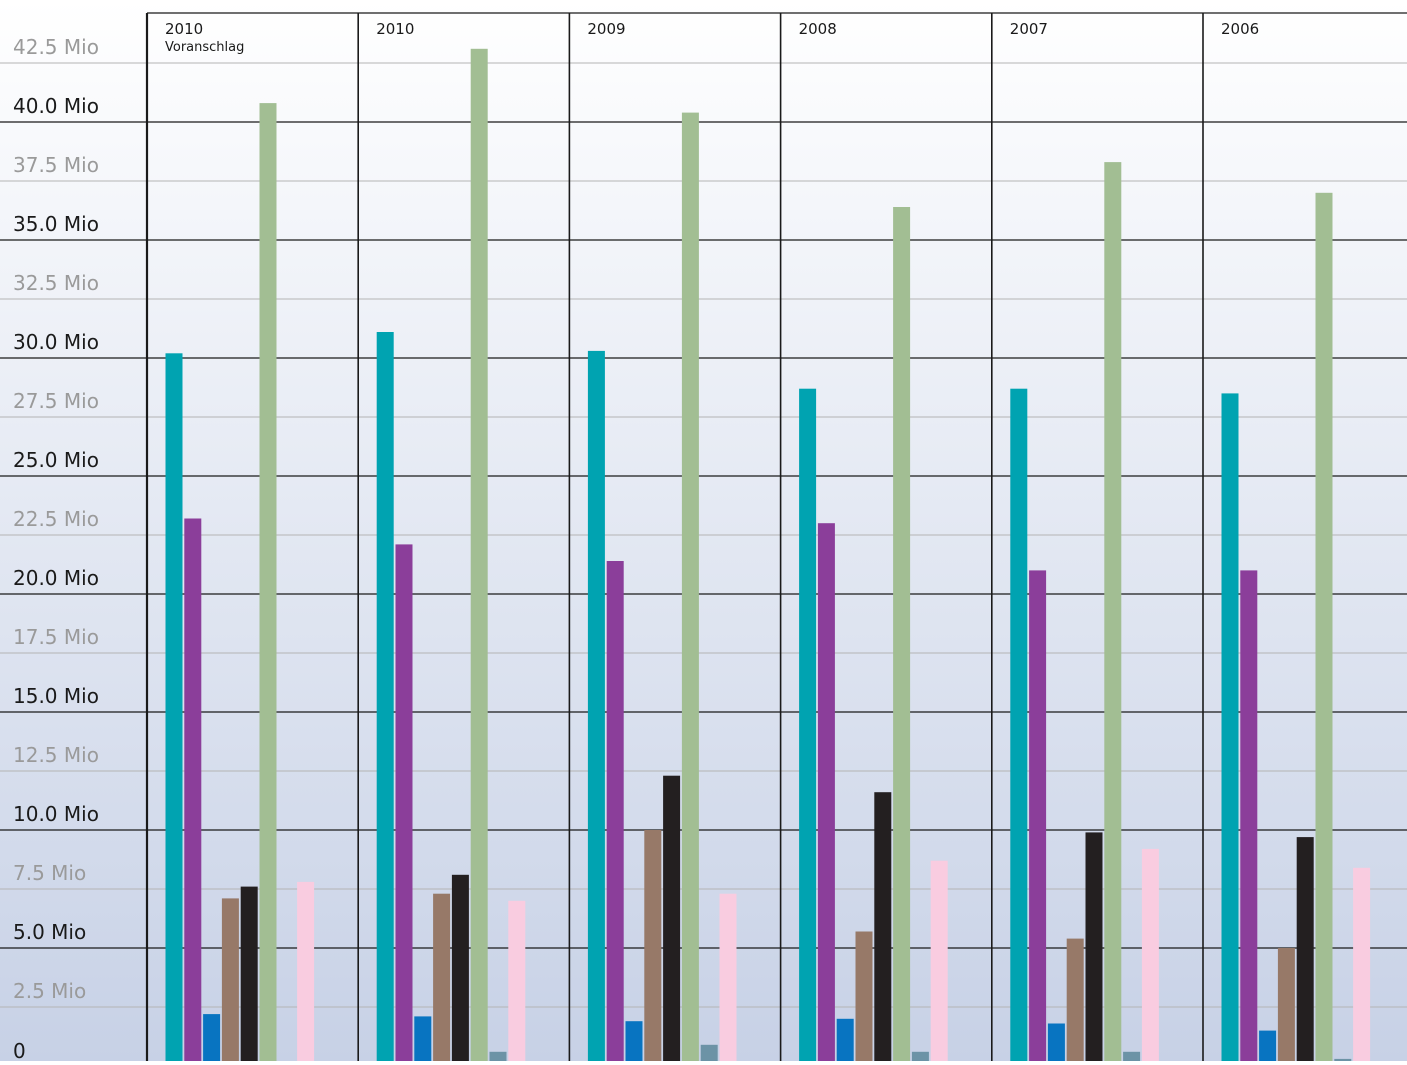 The image size is (1407, 1065). I want to click on y-tick-label: 30.0 Mio, so click(56, 342).